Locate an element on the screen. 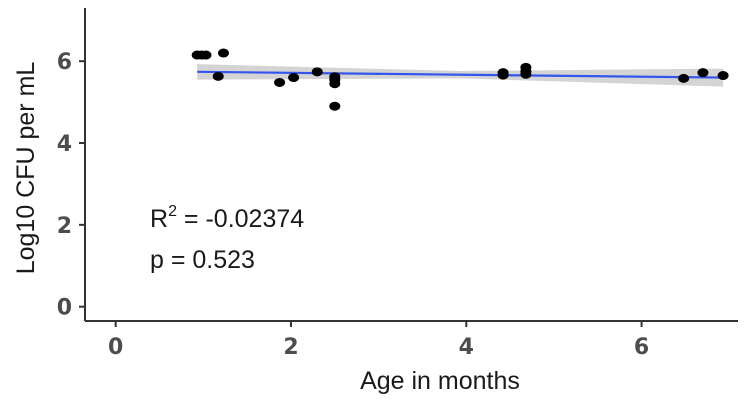 Image resolution: width=753 pixels, height=402 pixels. x-tick-label: 2 is located at coordinates (290, 347).